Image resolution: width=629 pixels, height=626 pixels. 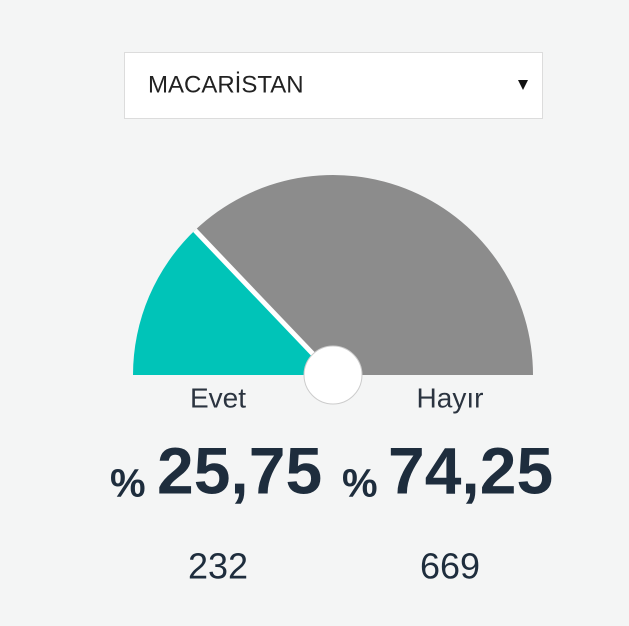 I want to click on vote-count: 669, so click(x=450, y=566).